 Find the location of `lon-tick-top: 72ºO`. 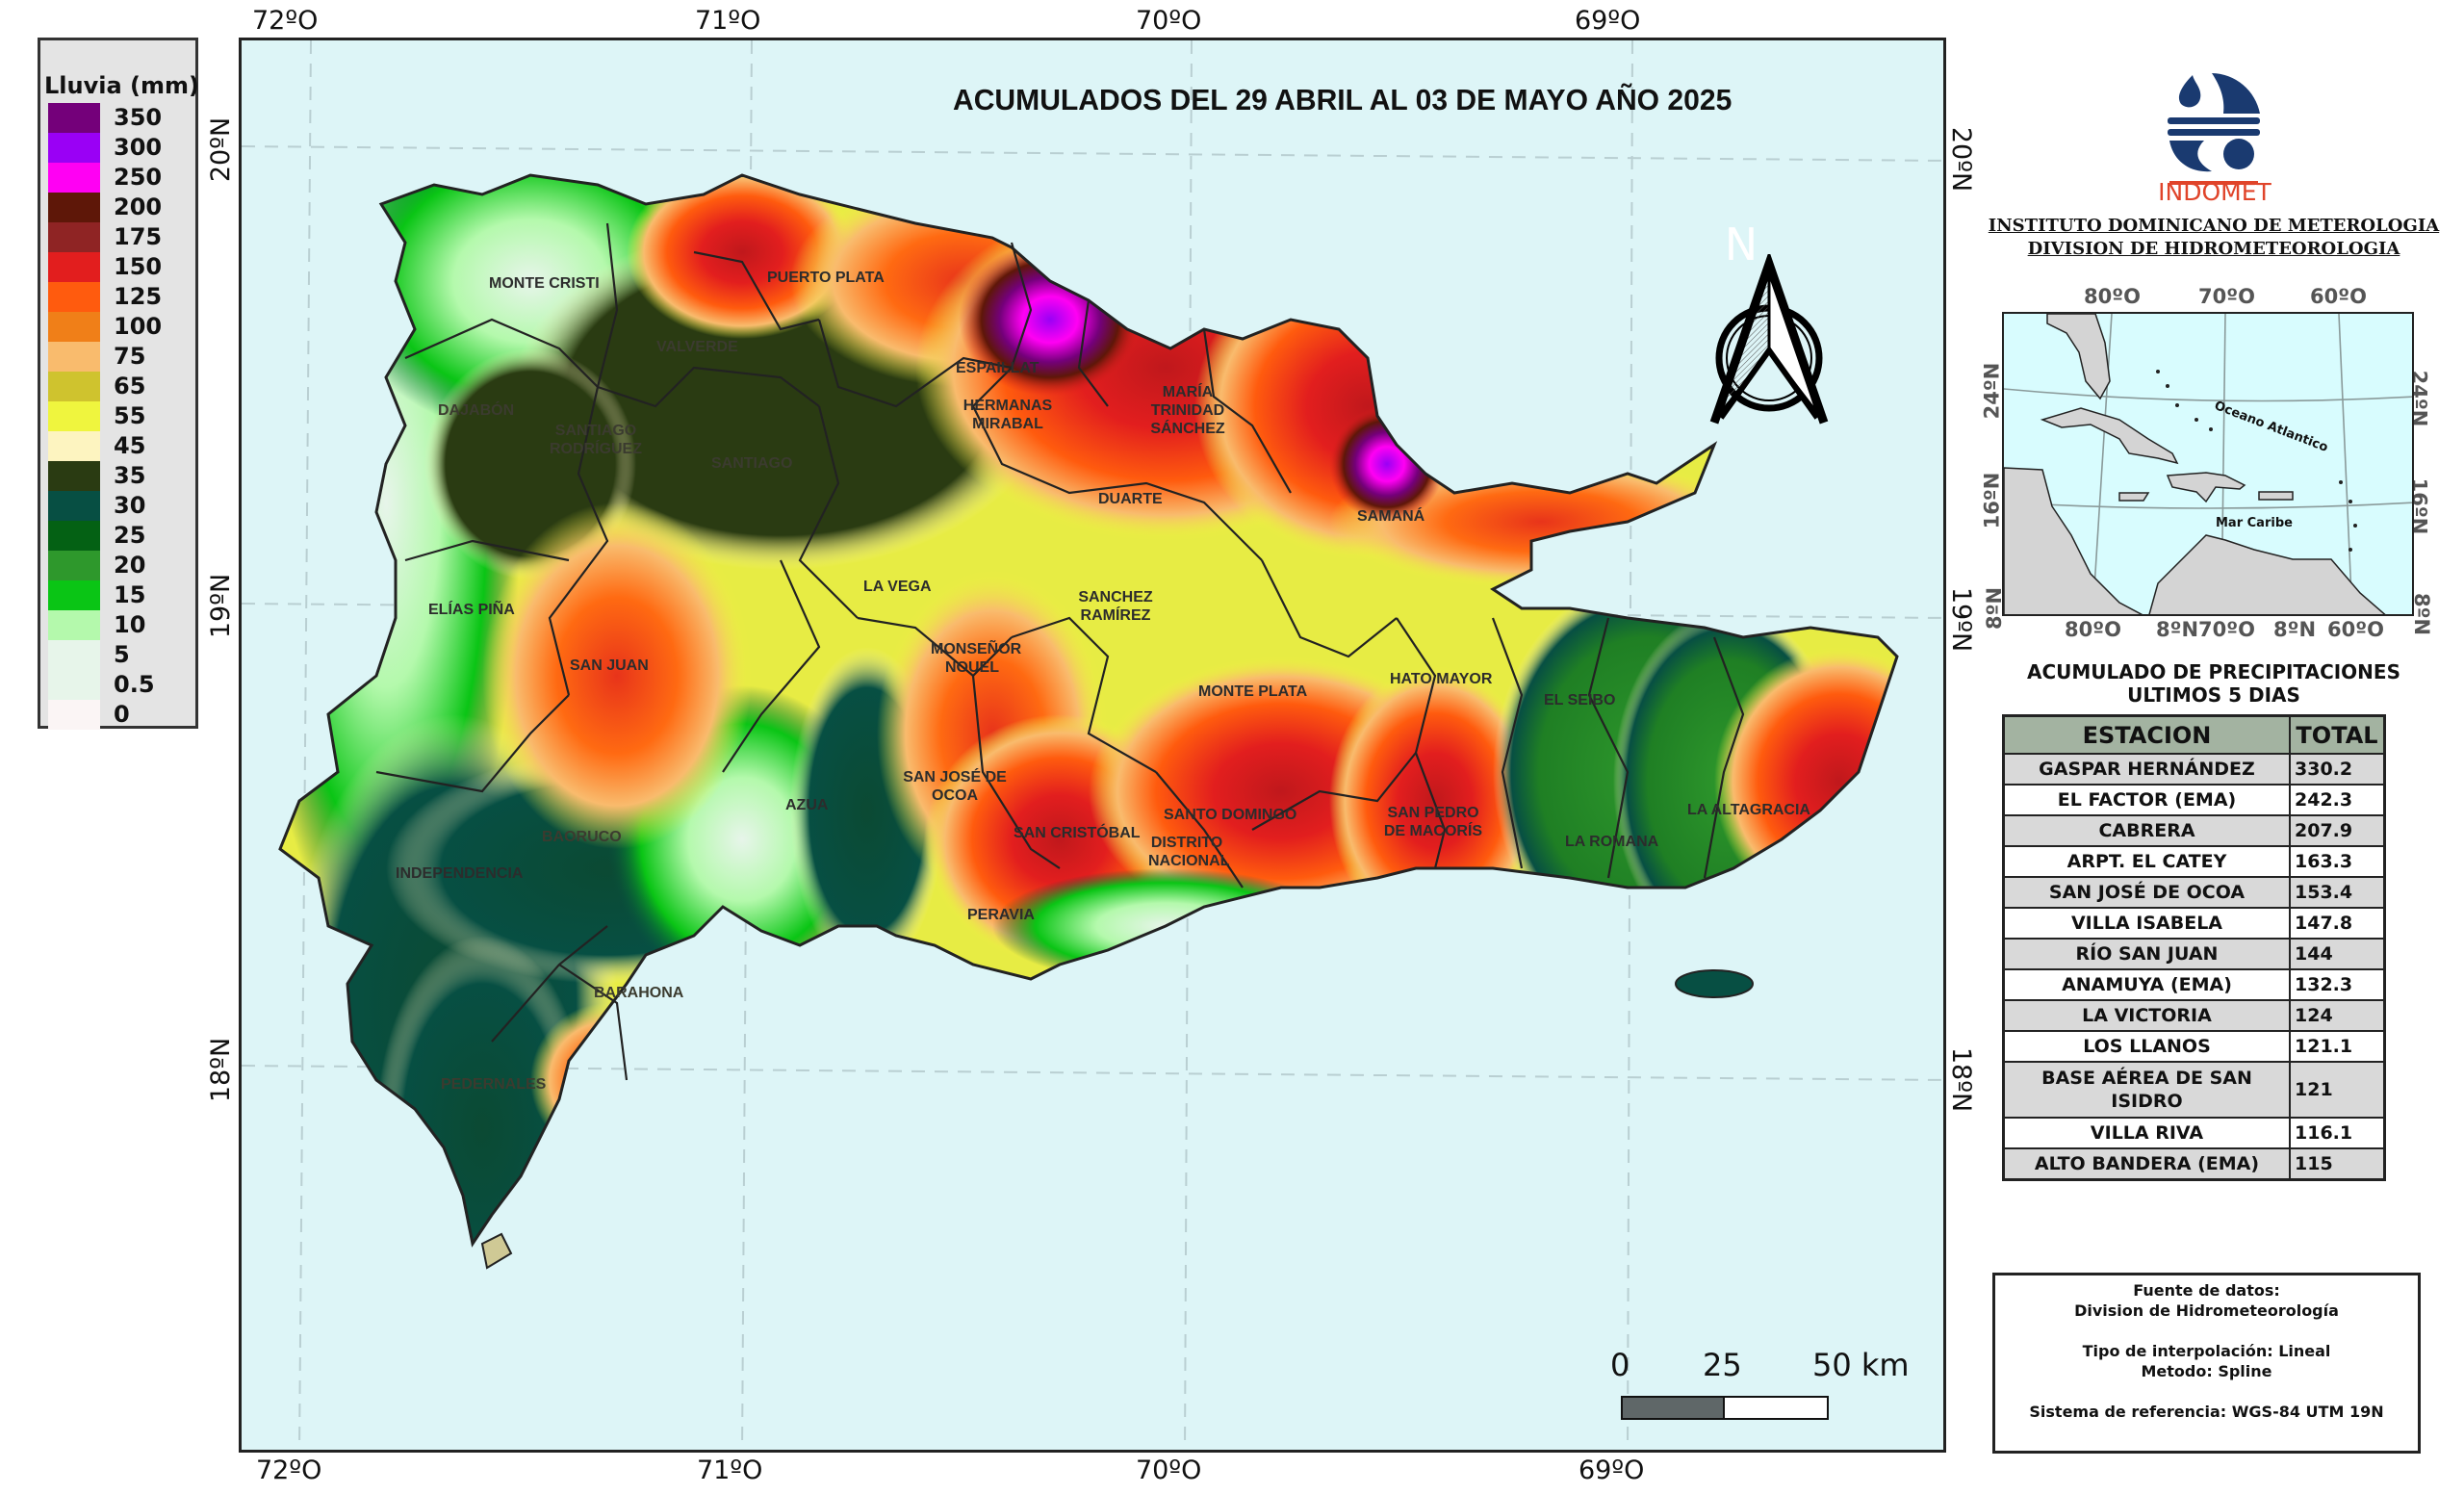

lon-tick-top: 72ºO is located at coordinates (285, 21).